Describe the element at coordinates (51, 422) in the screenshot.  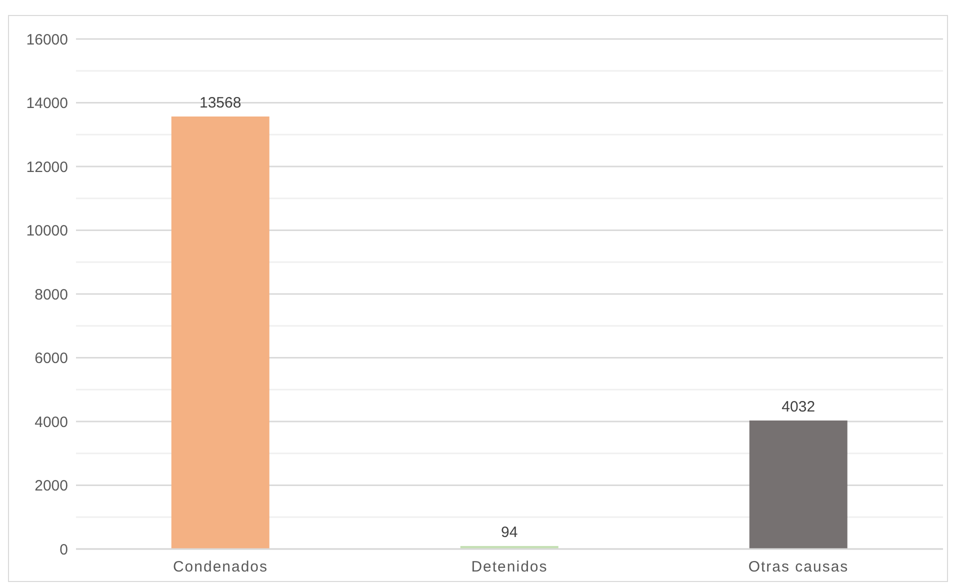
I see `y-tick-label: 4000` at that location.